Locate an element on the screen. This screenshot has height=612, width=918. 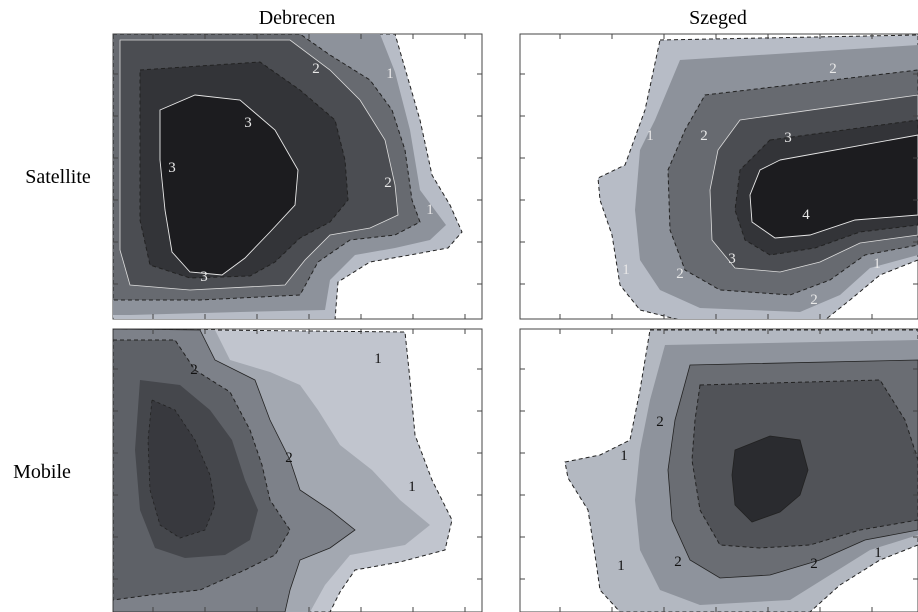
column-title-debrecen: Debrecen is located at coordinates (297, 18).